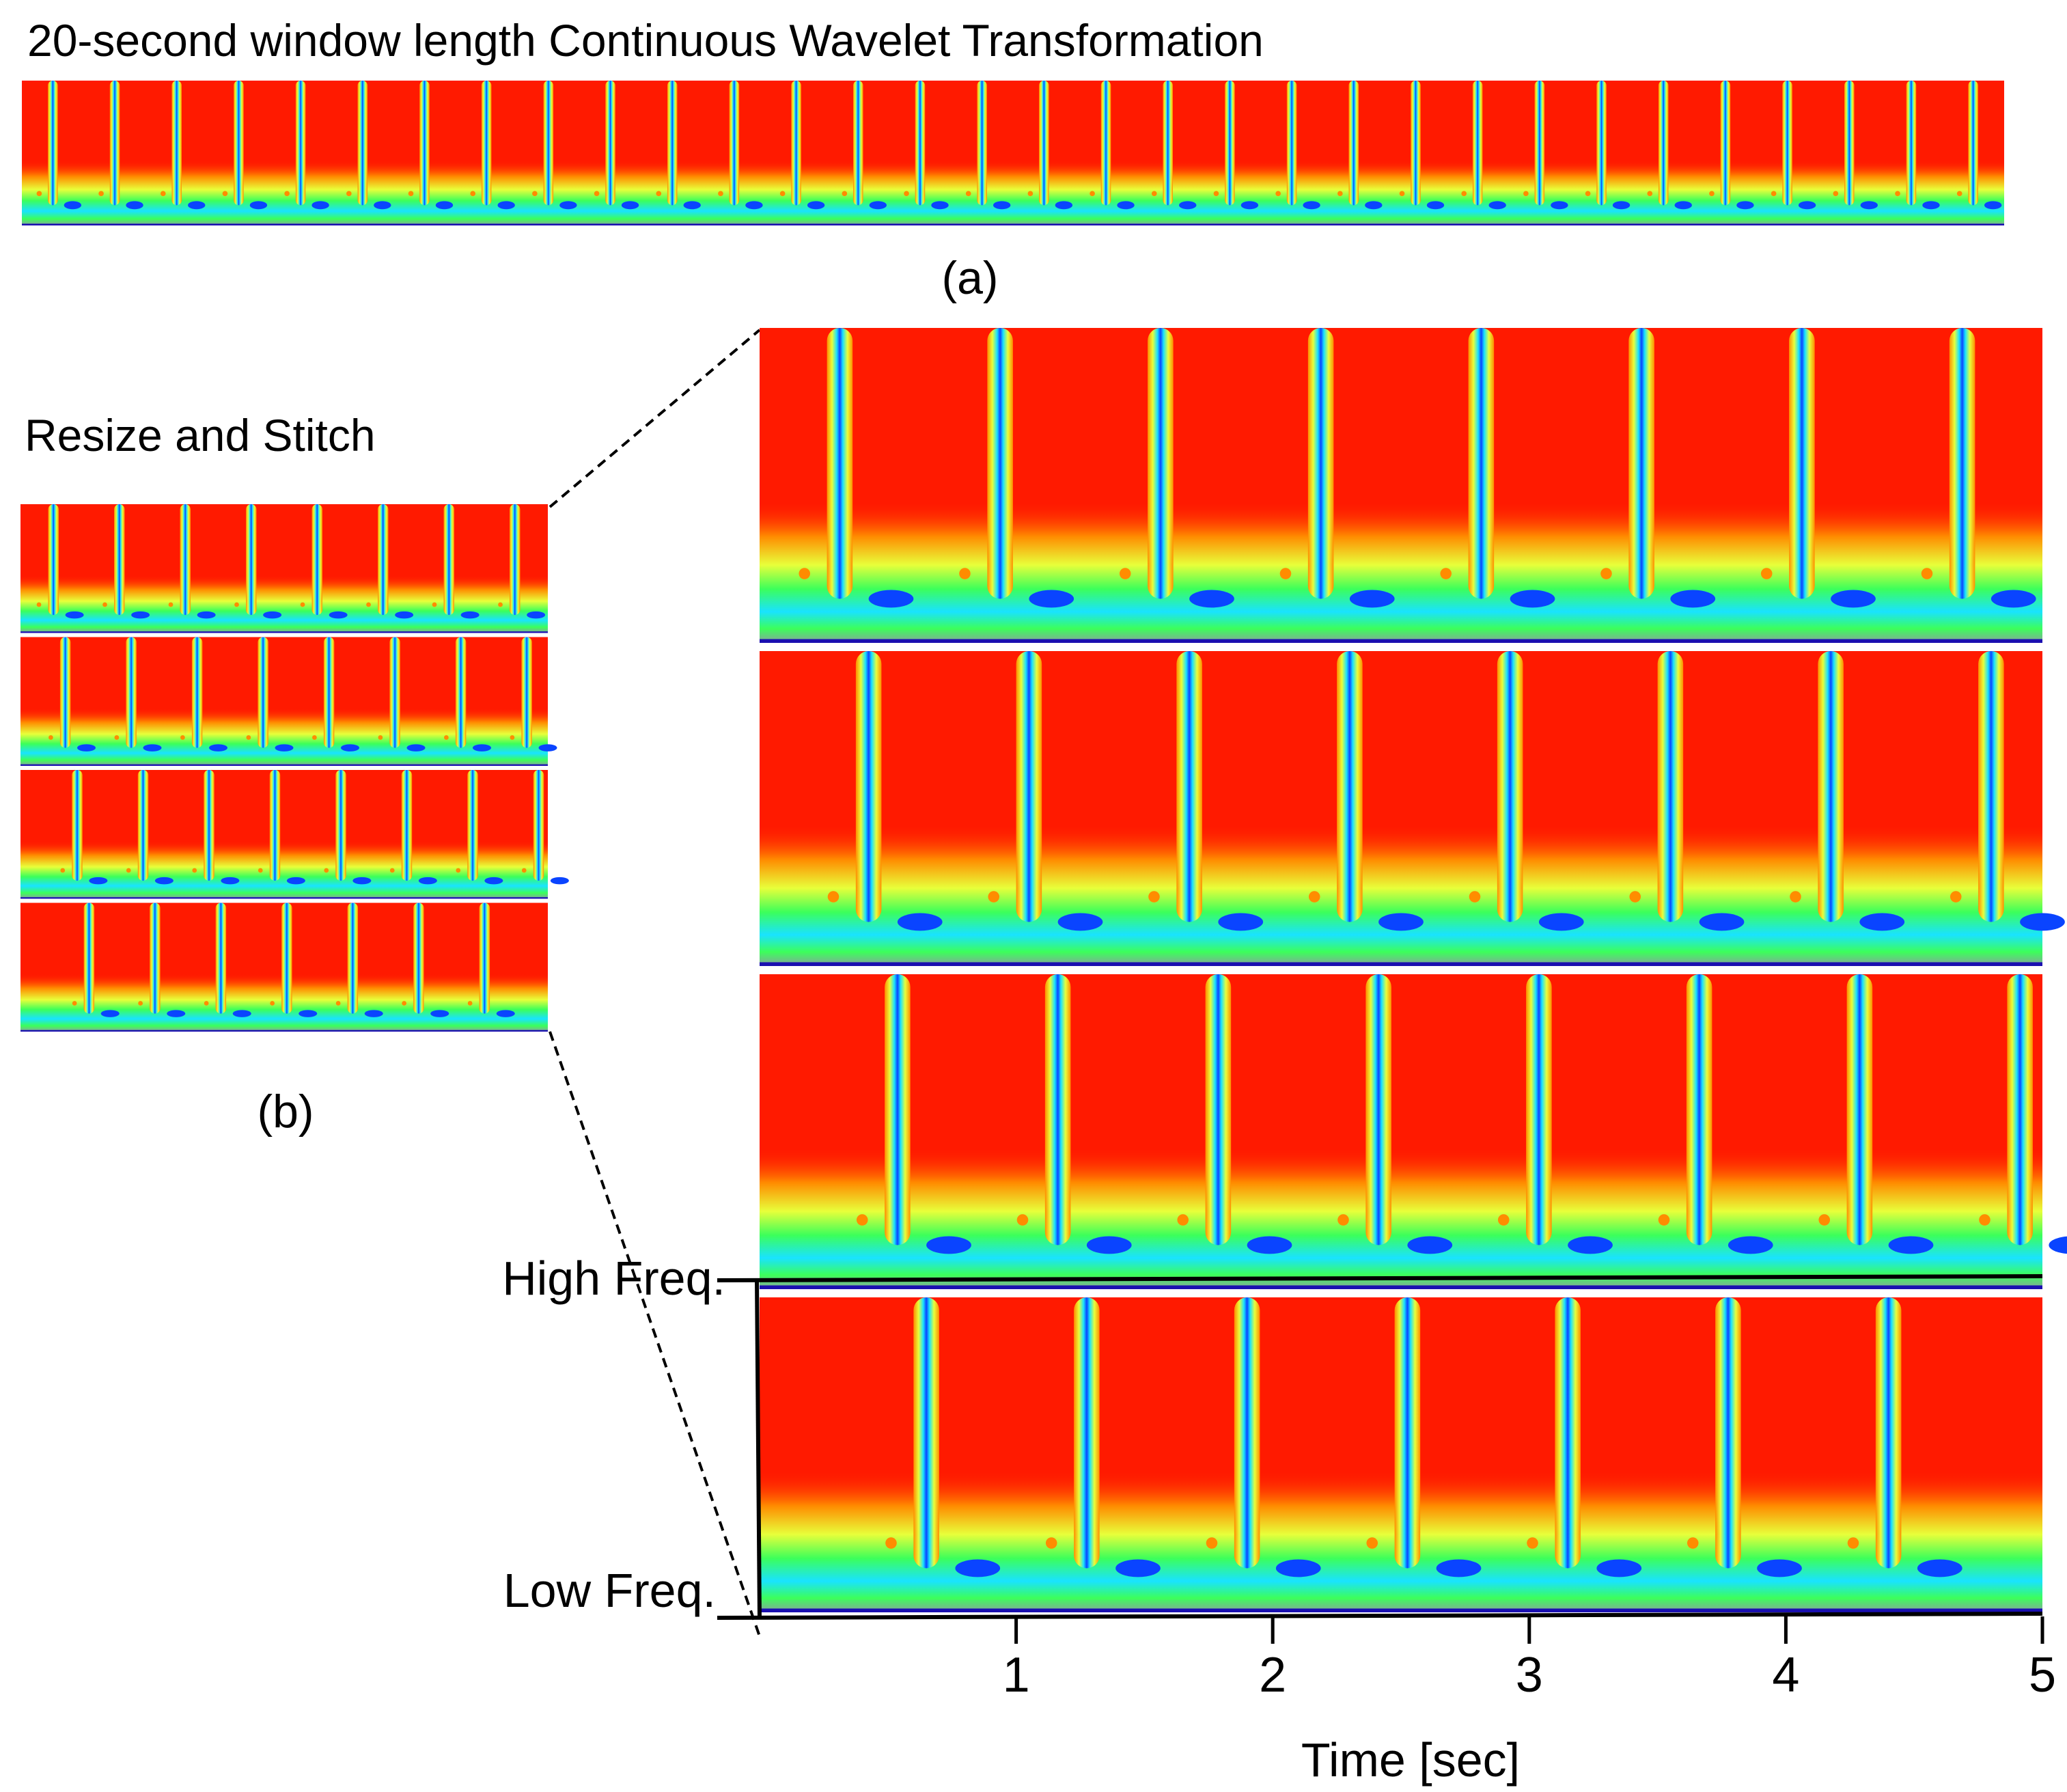 This screenshot has height=1792, width=2067. Describe the element at coordinates (2042, 1675) in the screenshot. I see `x-tick-label: 5` at that location.